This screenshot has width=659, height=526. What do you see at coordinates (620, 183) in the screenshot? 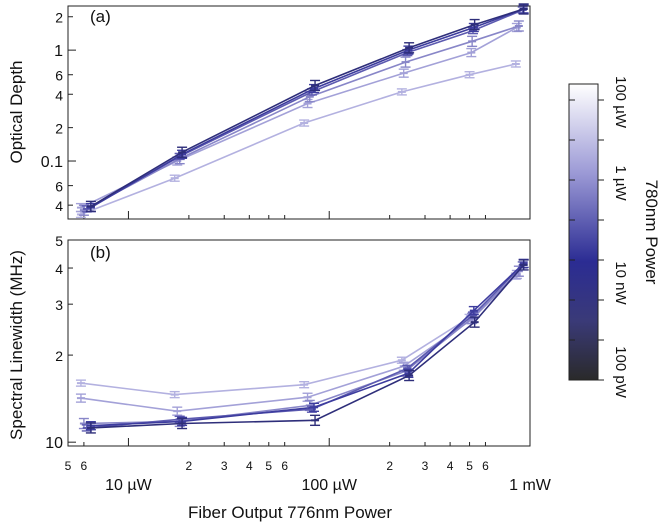
I see `colorbar-tick-label: 1 µW` at bounding box center [620, 183].